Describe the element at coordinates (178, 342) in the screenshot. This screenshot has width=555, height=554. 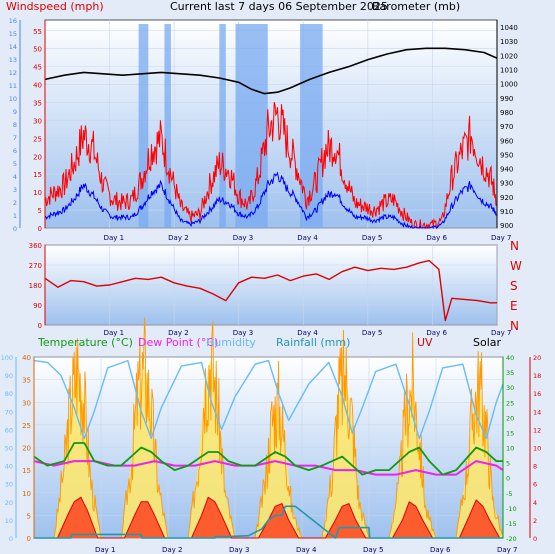
I see `legend-dew-point: Dew Point (°C)` at that location.